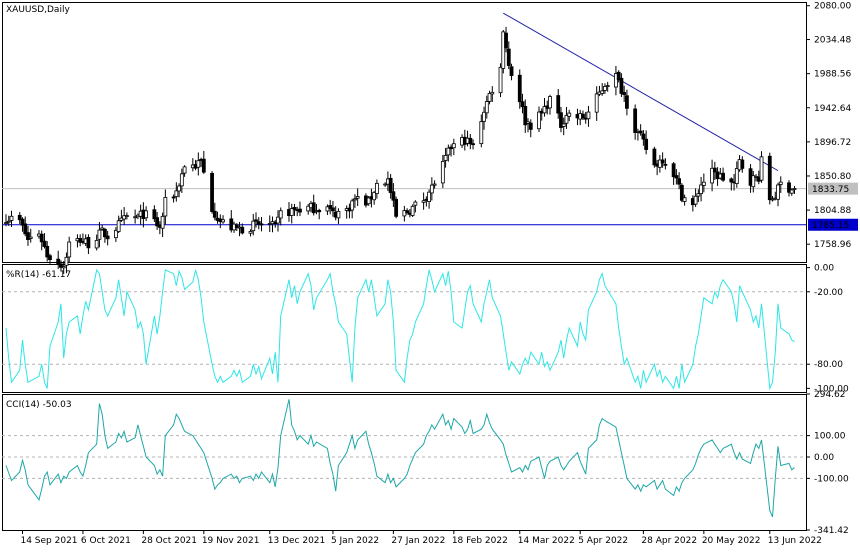 The width and height of the screenshot is (860, 554). I want to click on price-axis-tick-label: 2034.48, so click(832, 41).